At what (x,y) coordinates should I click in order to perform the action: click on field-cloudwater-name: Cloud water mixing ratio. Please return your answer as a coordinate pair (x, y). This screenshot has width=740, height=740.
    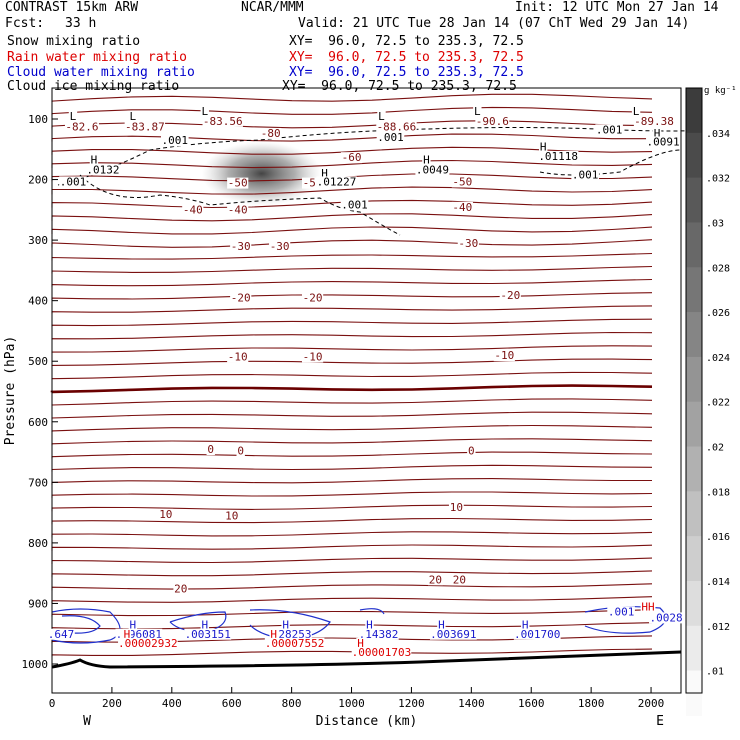
    Looking at the image, I should click on (101, 72).